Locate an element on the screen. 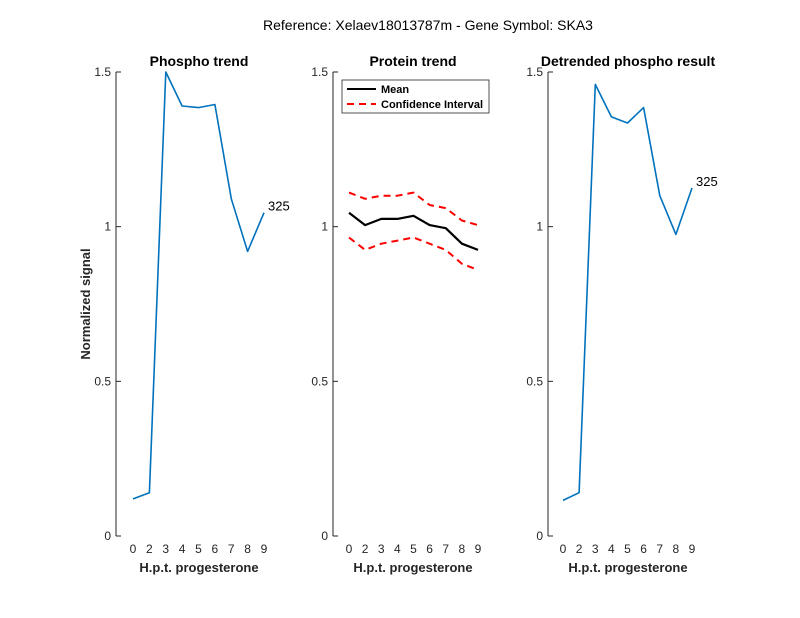  phospho-y-tick-label: 1.5 is located at coordinates (102, 72).